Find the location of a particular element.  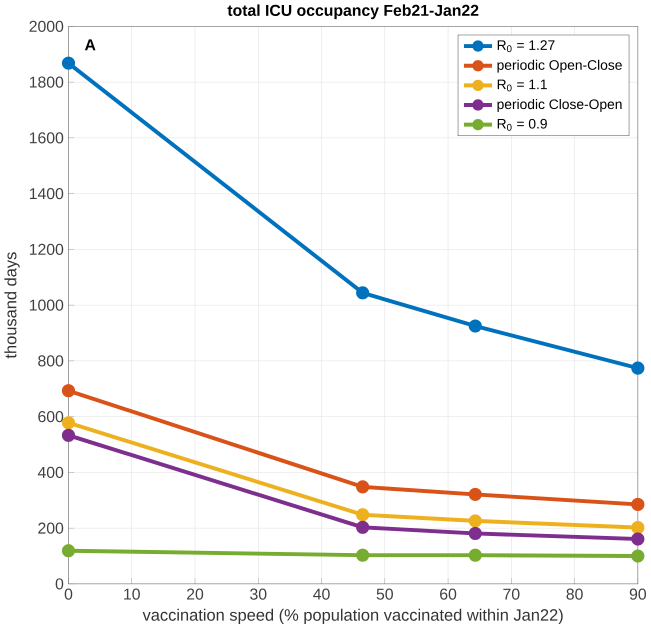

y-tick-label: 1200 is located at coordinates (47, 249).